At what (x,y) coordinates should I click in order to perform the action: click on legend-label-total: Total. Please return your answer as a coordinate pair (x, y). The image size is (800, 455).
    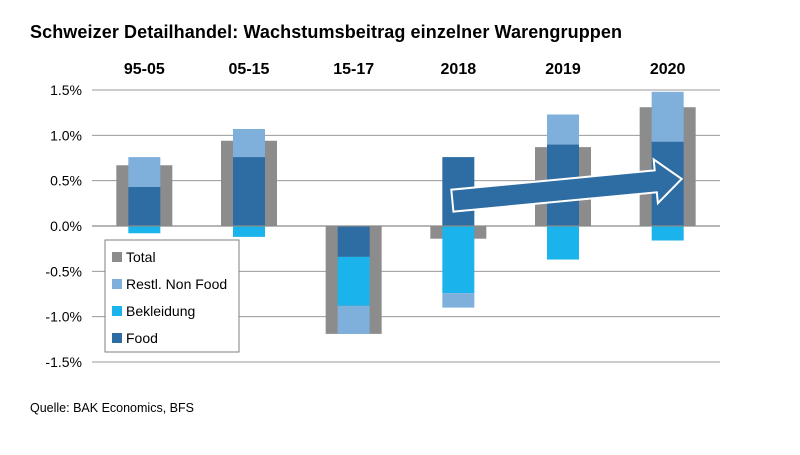
    Looking at the image, I should click on (141, 257).